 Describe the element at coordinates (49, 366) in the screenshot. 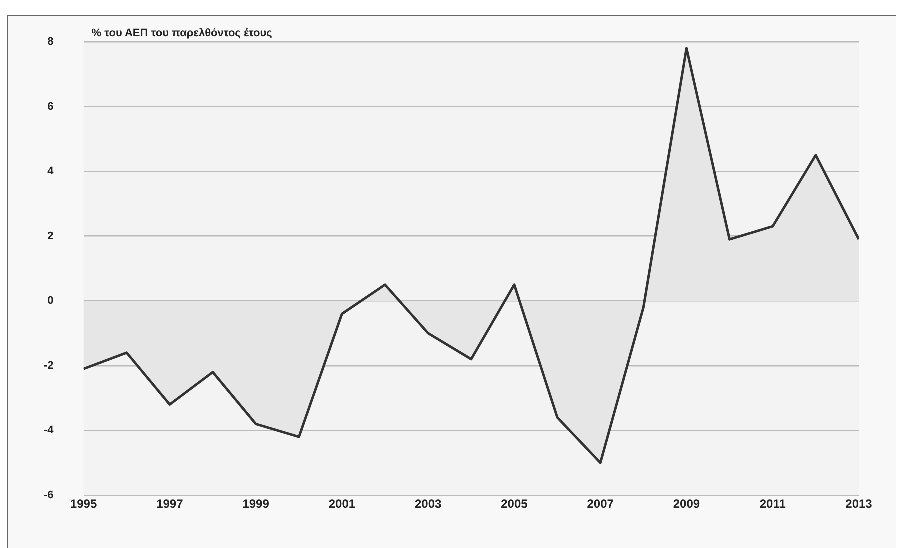

I see `y-tick-label: -2` at that location.